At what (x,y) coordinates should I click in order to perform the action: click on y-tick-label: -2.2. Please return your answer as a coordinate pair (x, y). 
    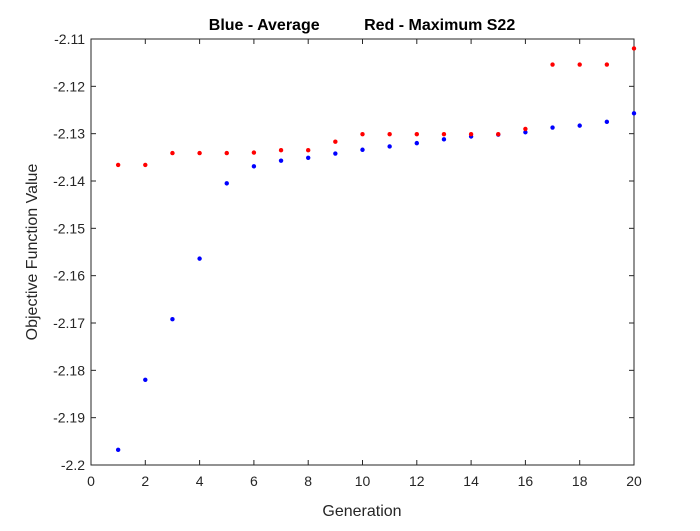
    Looking at the image, I should click on (73, 465).